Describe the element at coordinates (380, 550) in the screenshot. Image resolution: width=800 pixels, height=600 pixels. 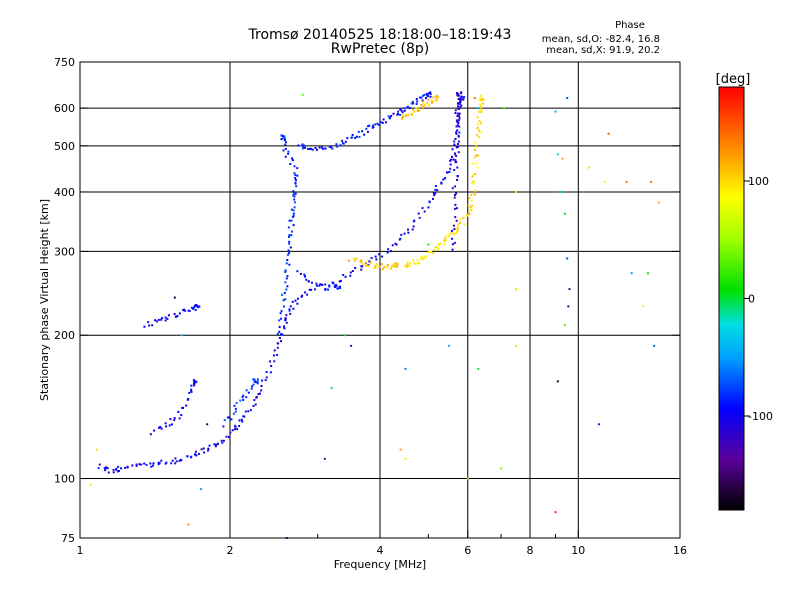
I see `x-tick-label: 4` at that location.